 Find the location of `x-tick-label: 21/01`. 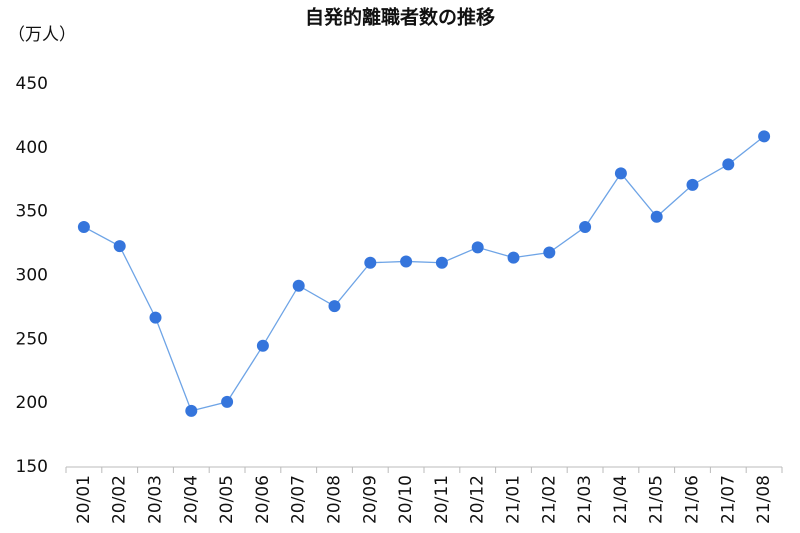

x-tick-label: 21/01 is located at coordinates (514, 499).